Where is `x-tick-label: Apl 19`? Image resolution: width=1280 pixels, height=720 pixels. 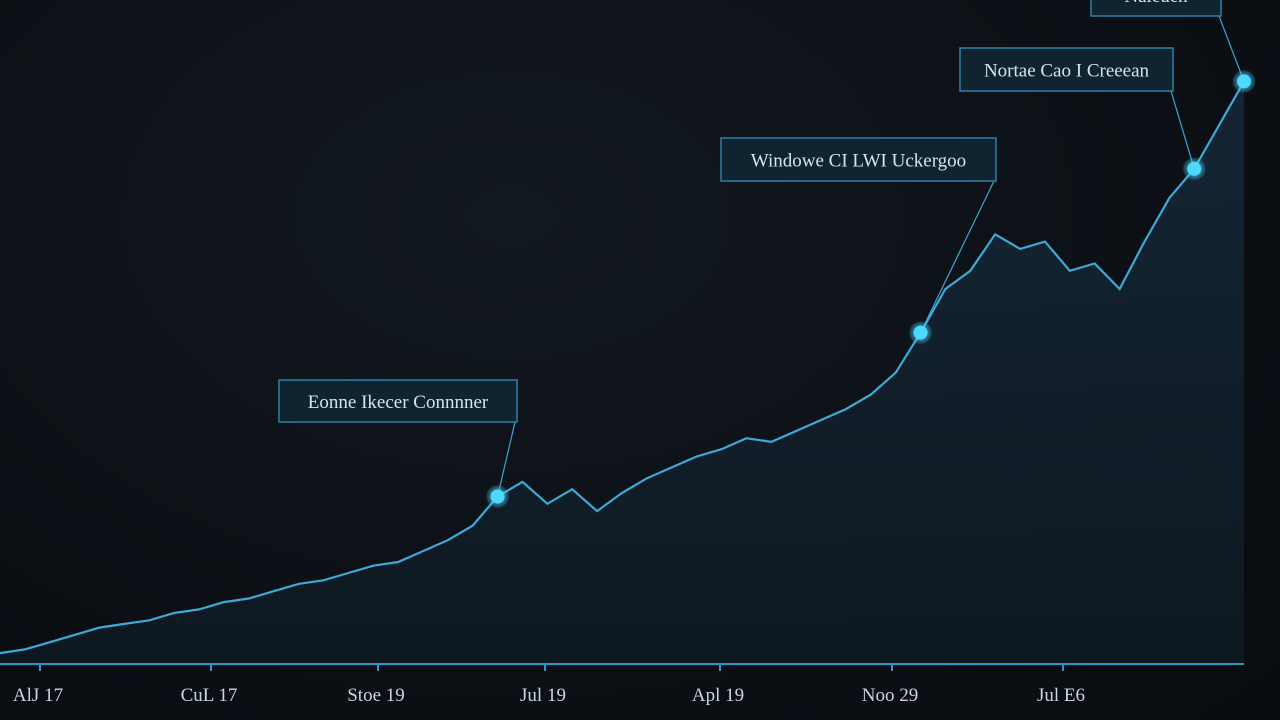
x-tick-label: Apl 19 is located at coordinates (718, 695).